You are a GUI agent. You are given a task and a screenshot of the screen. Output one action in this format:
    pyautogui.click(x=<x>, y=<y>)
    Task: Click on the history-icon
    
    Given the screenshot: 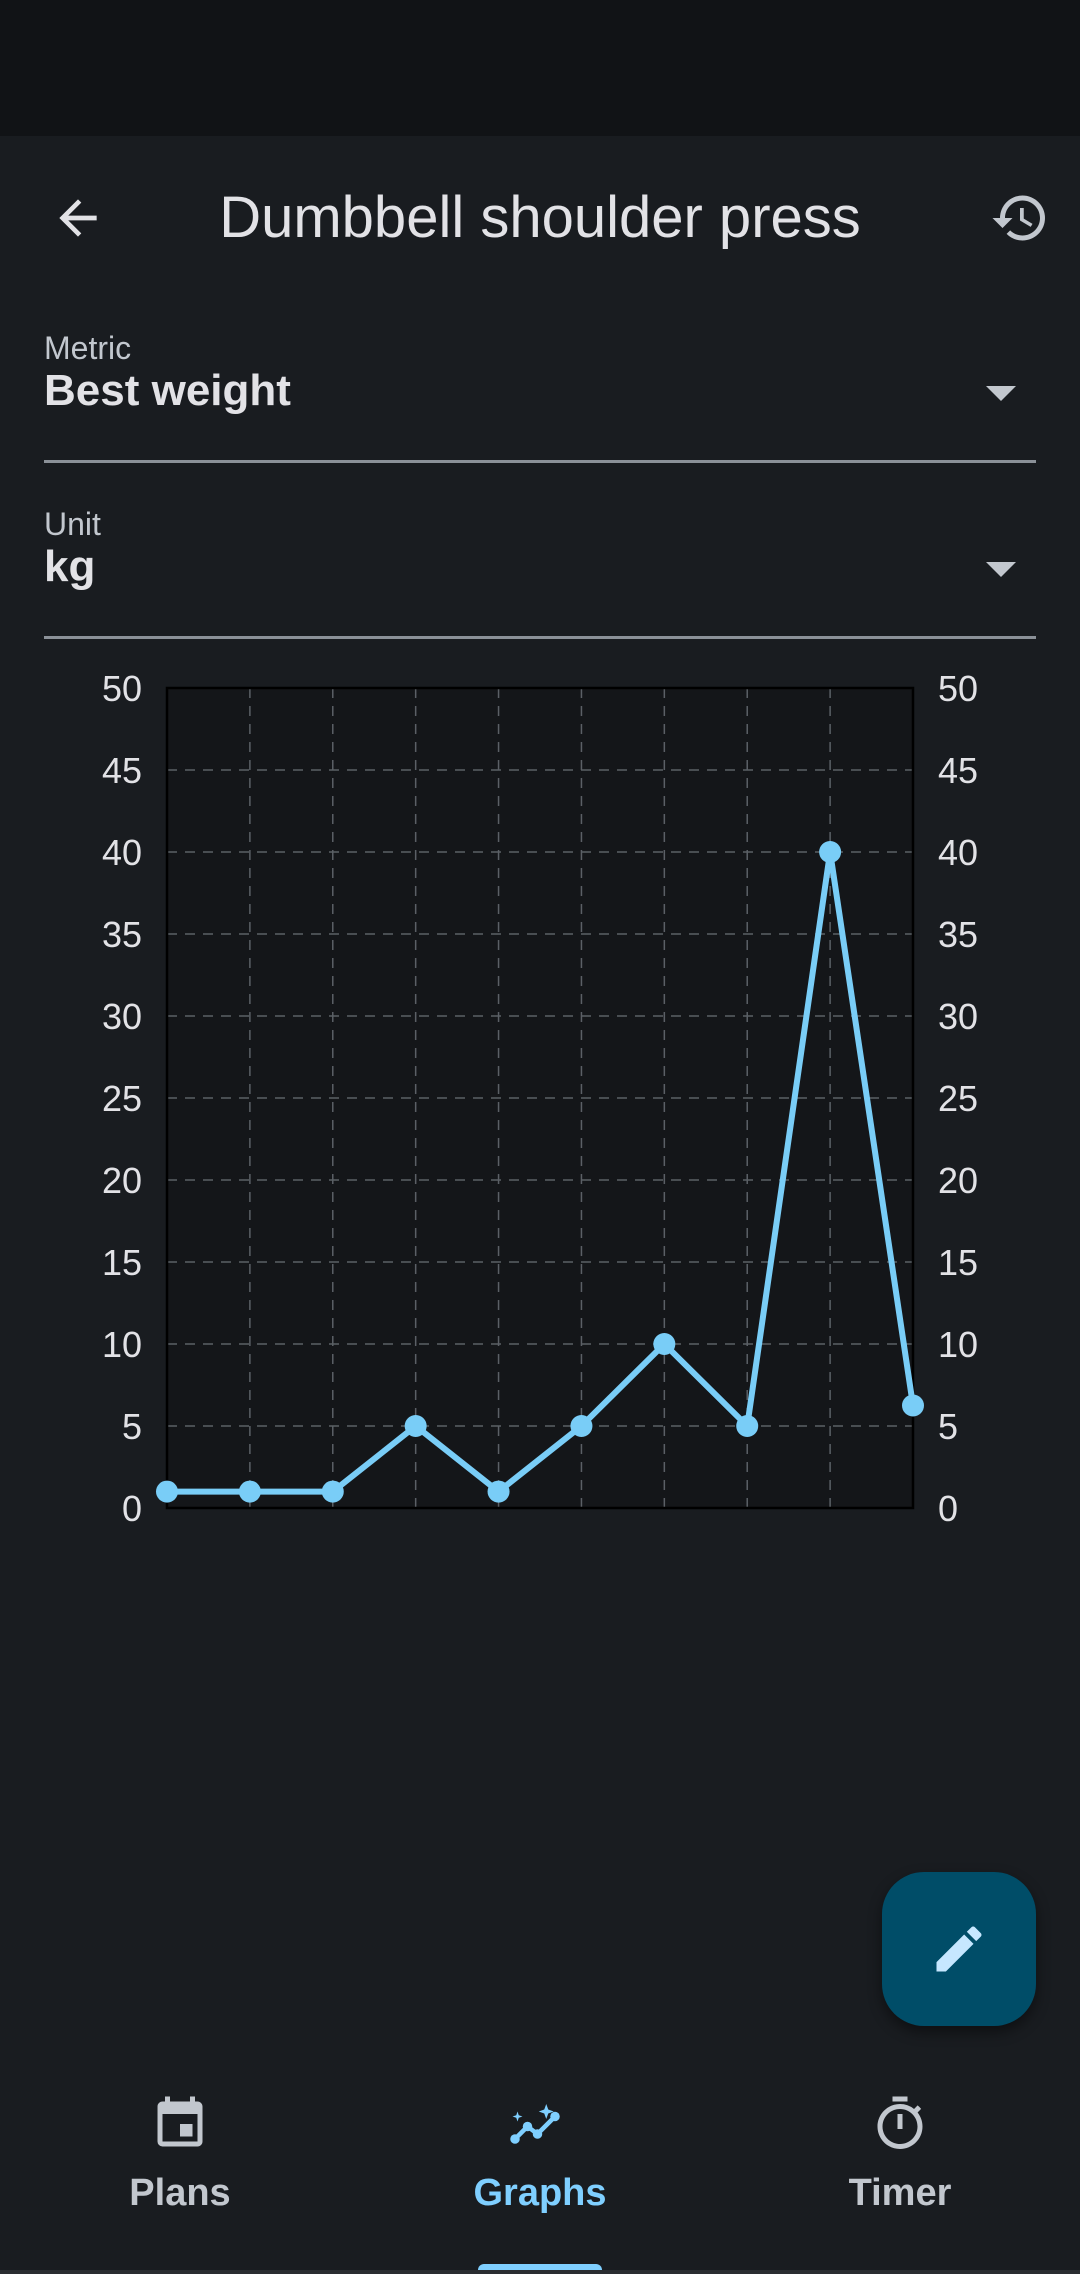 What is the action you would take?
    pyautogui.click(x=1018, y=218)
    